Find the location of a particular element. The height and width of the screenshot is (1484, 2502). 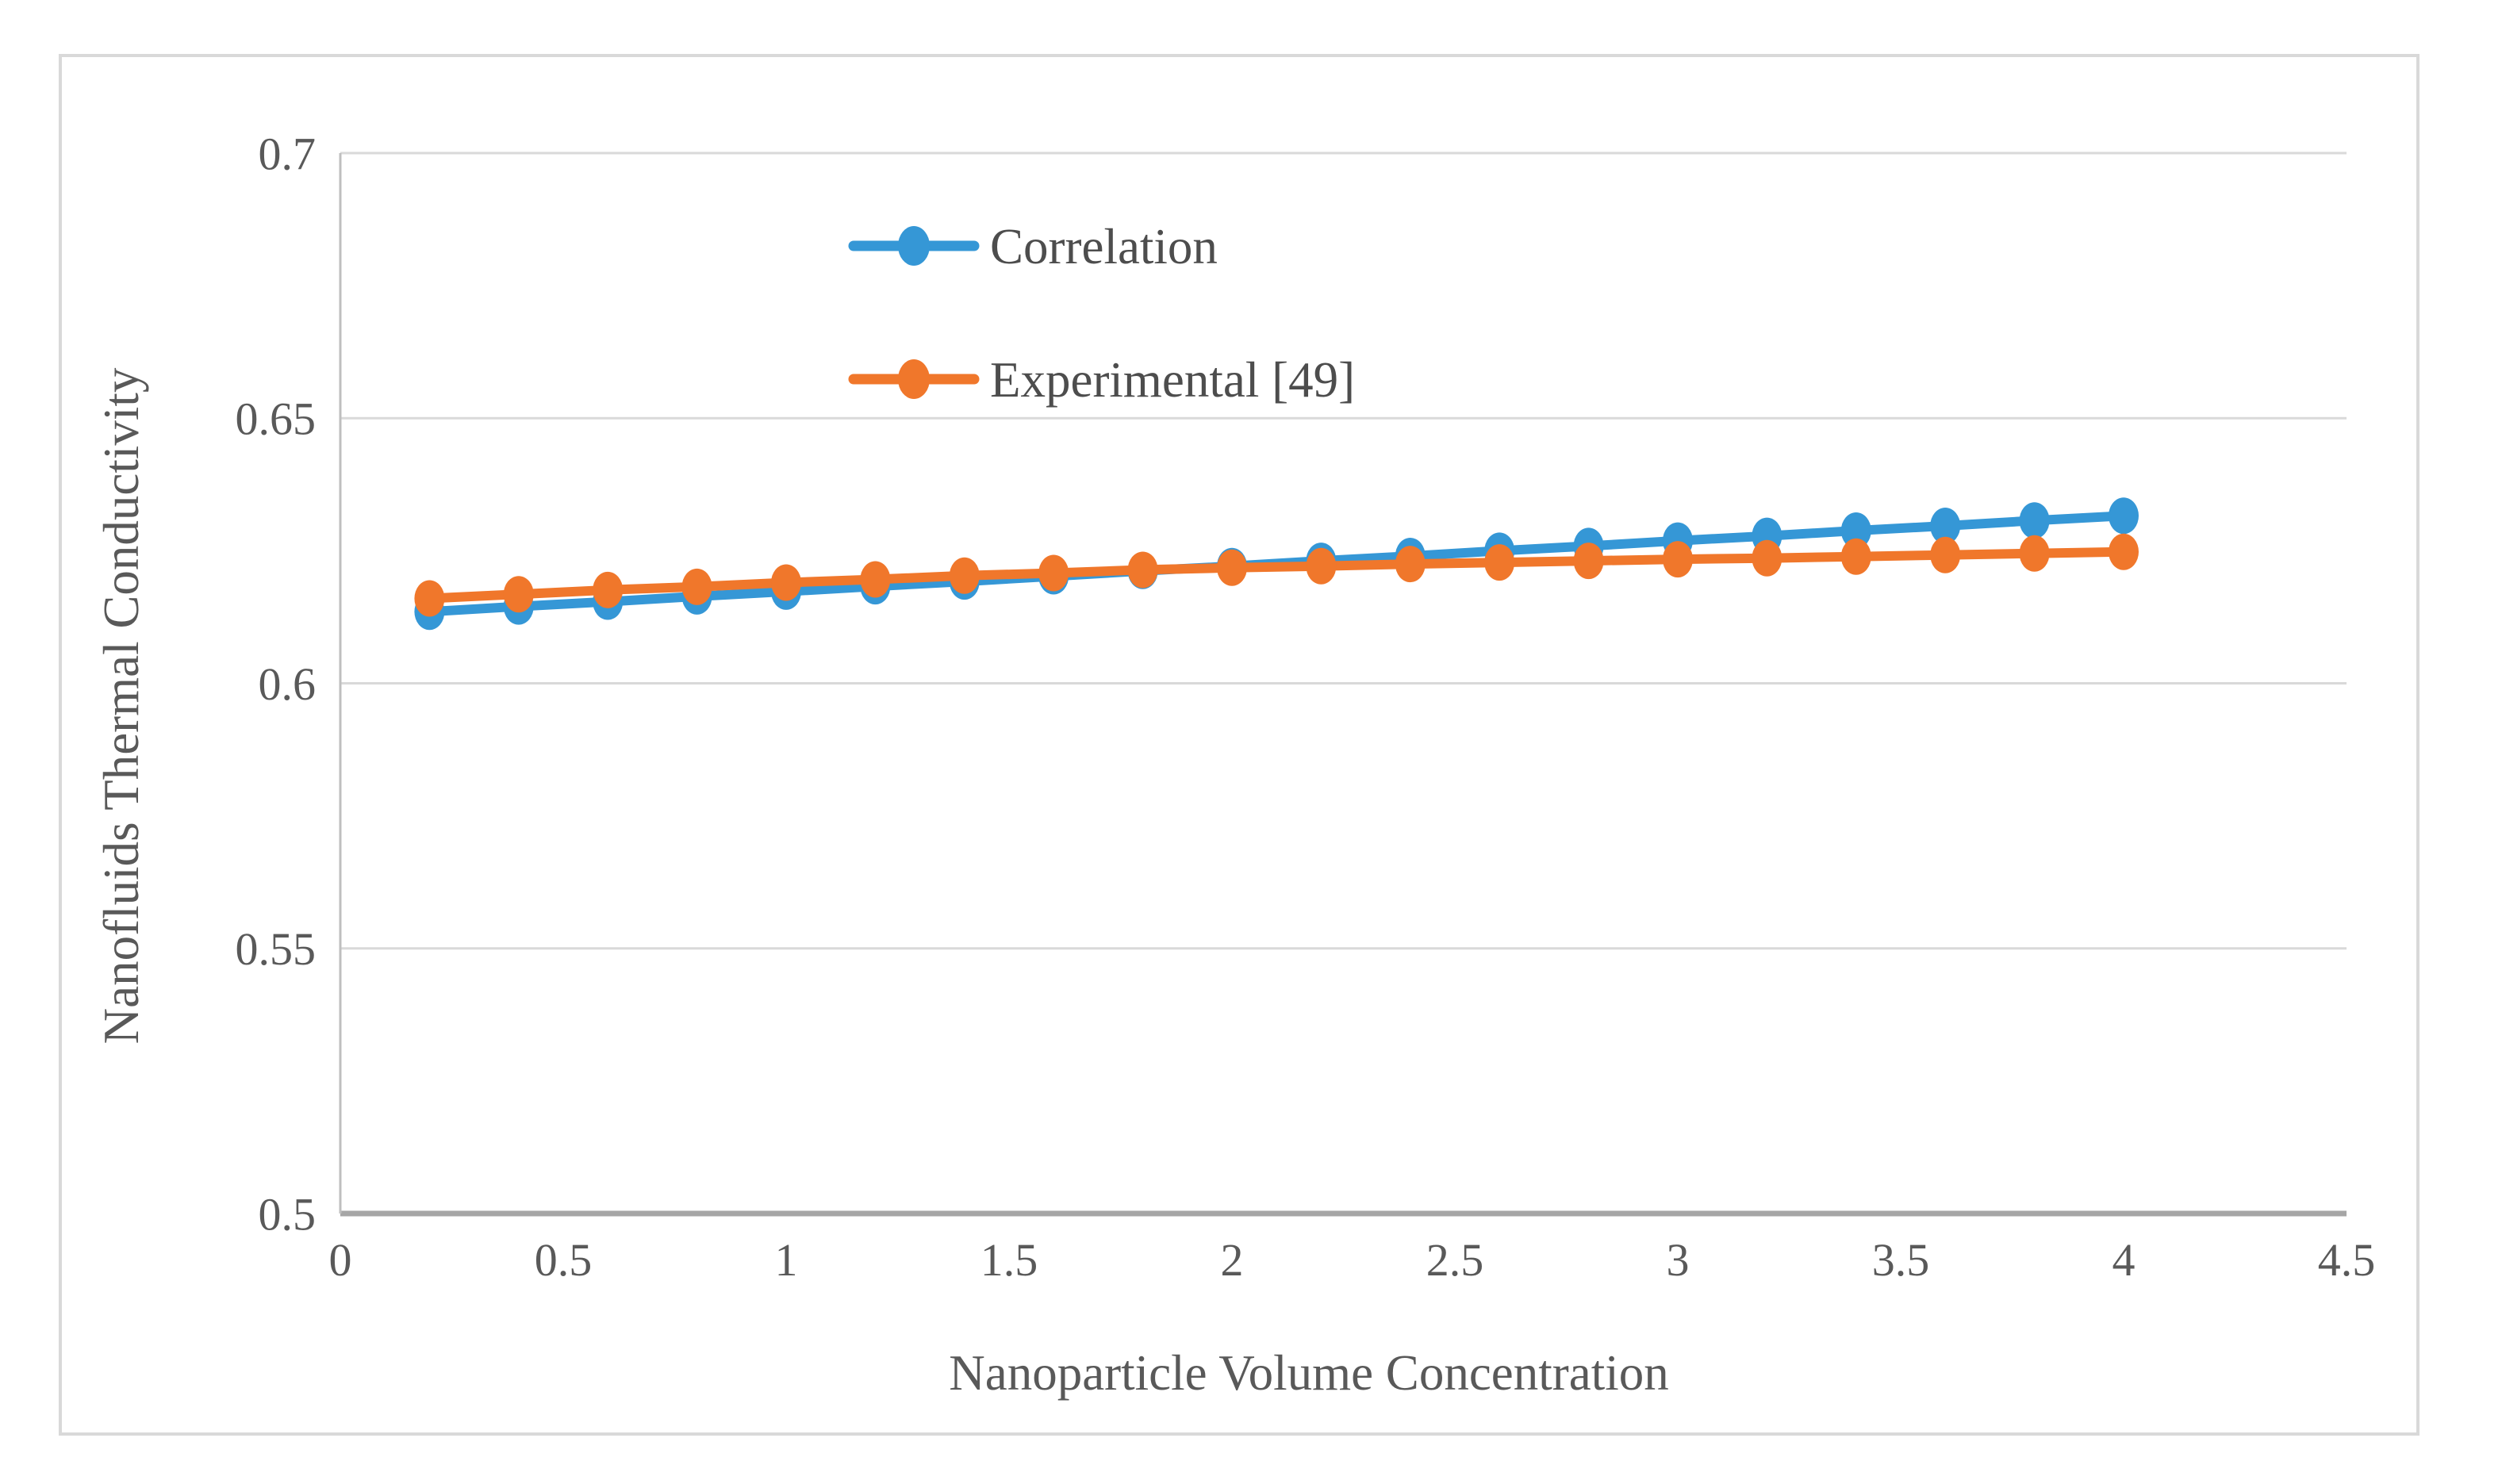

legend-swatch-correlation is located at coordinates (914, 246).